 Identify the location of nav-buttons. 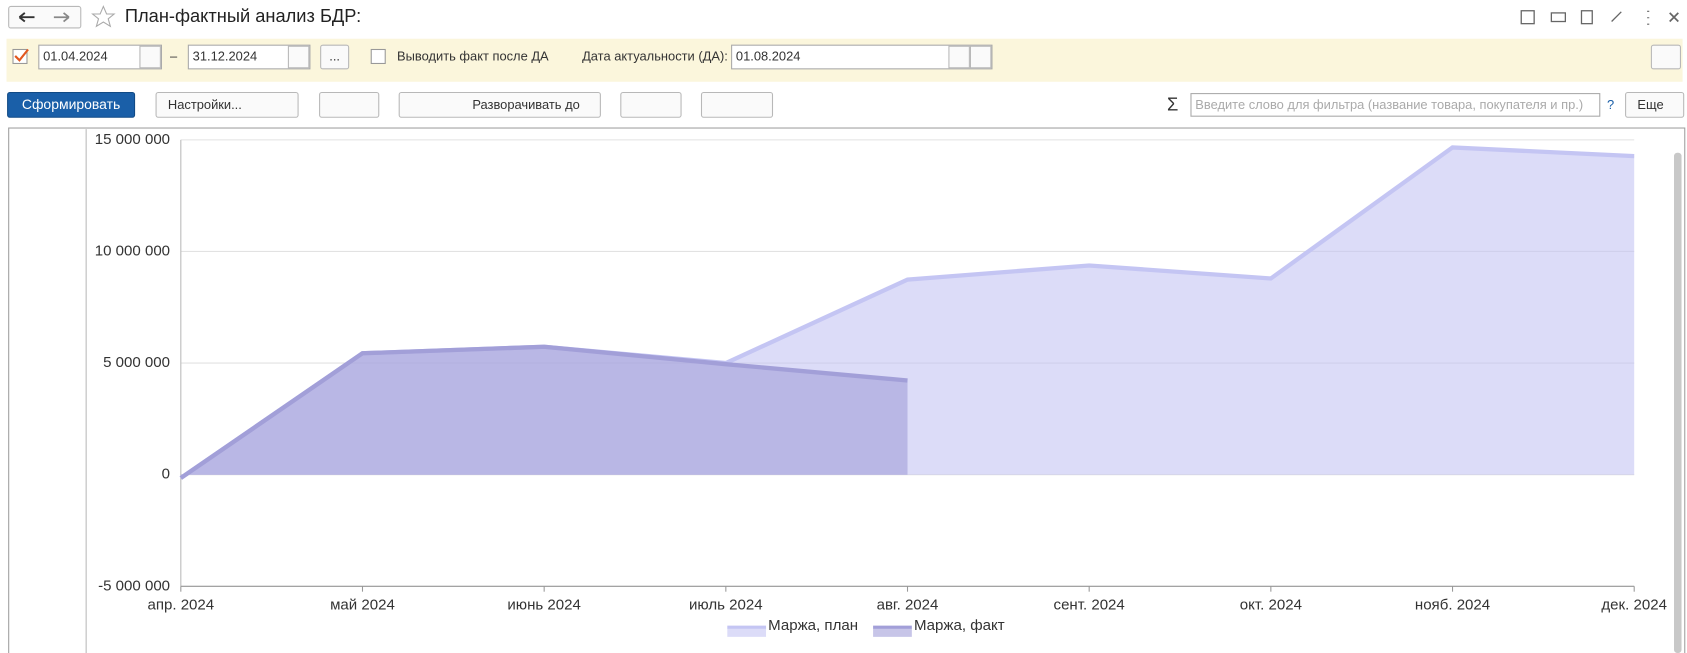
(45, 17).